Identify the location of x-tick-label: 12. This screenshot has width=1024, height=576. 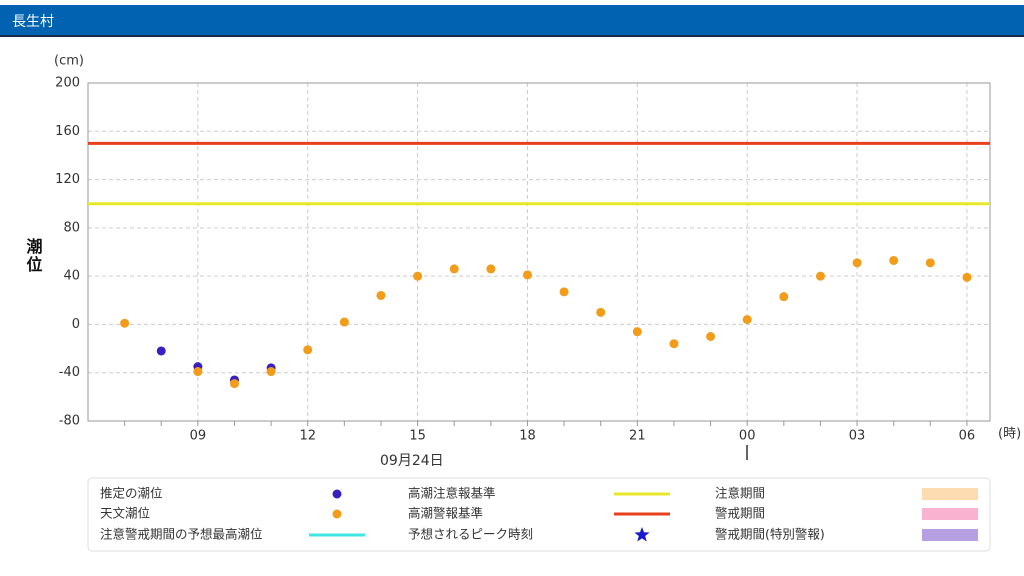
(307, 436).